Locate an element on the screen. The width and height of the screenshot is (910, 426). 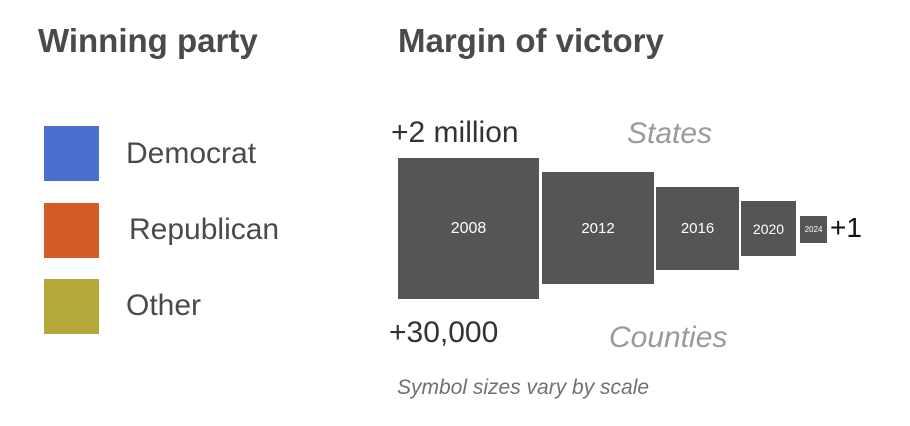
states-label: States is located at coordinates (670, 133).